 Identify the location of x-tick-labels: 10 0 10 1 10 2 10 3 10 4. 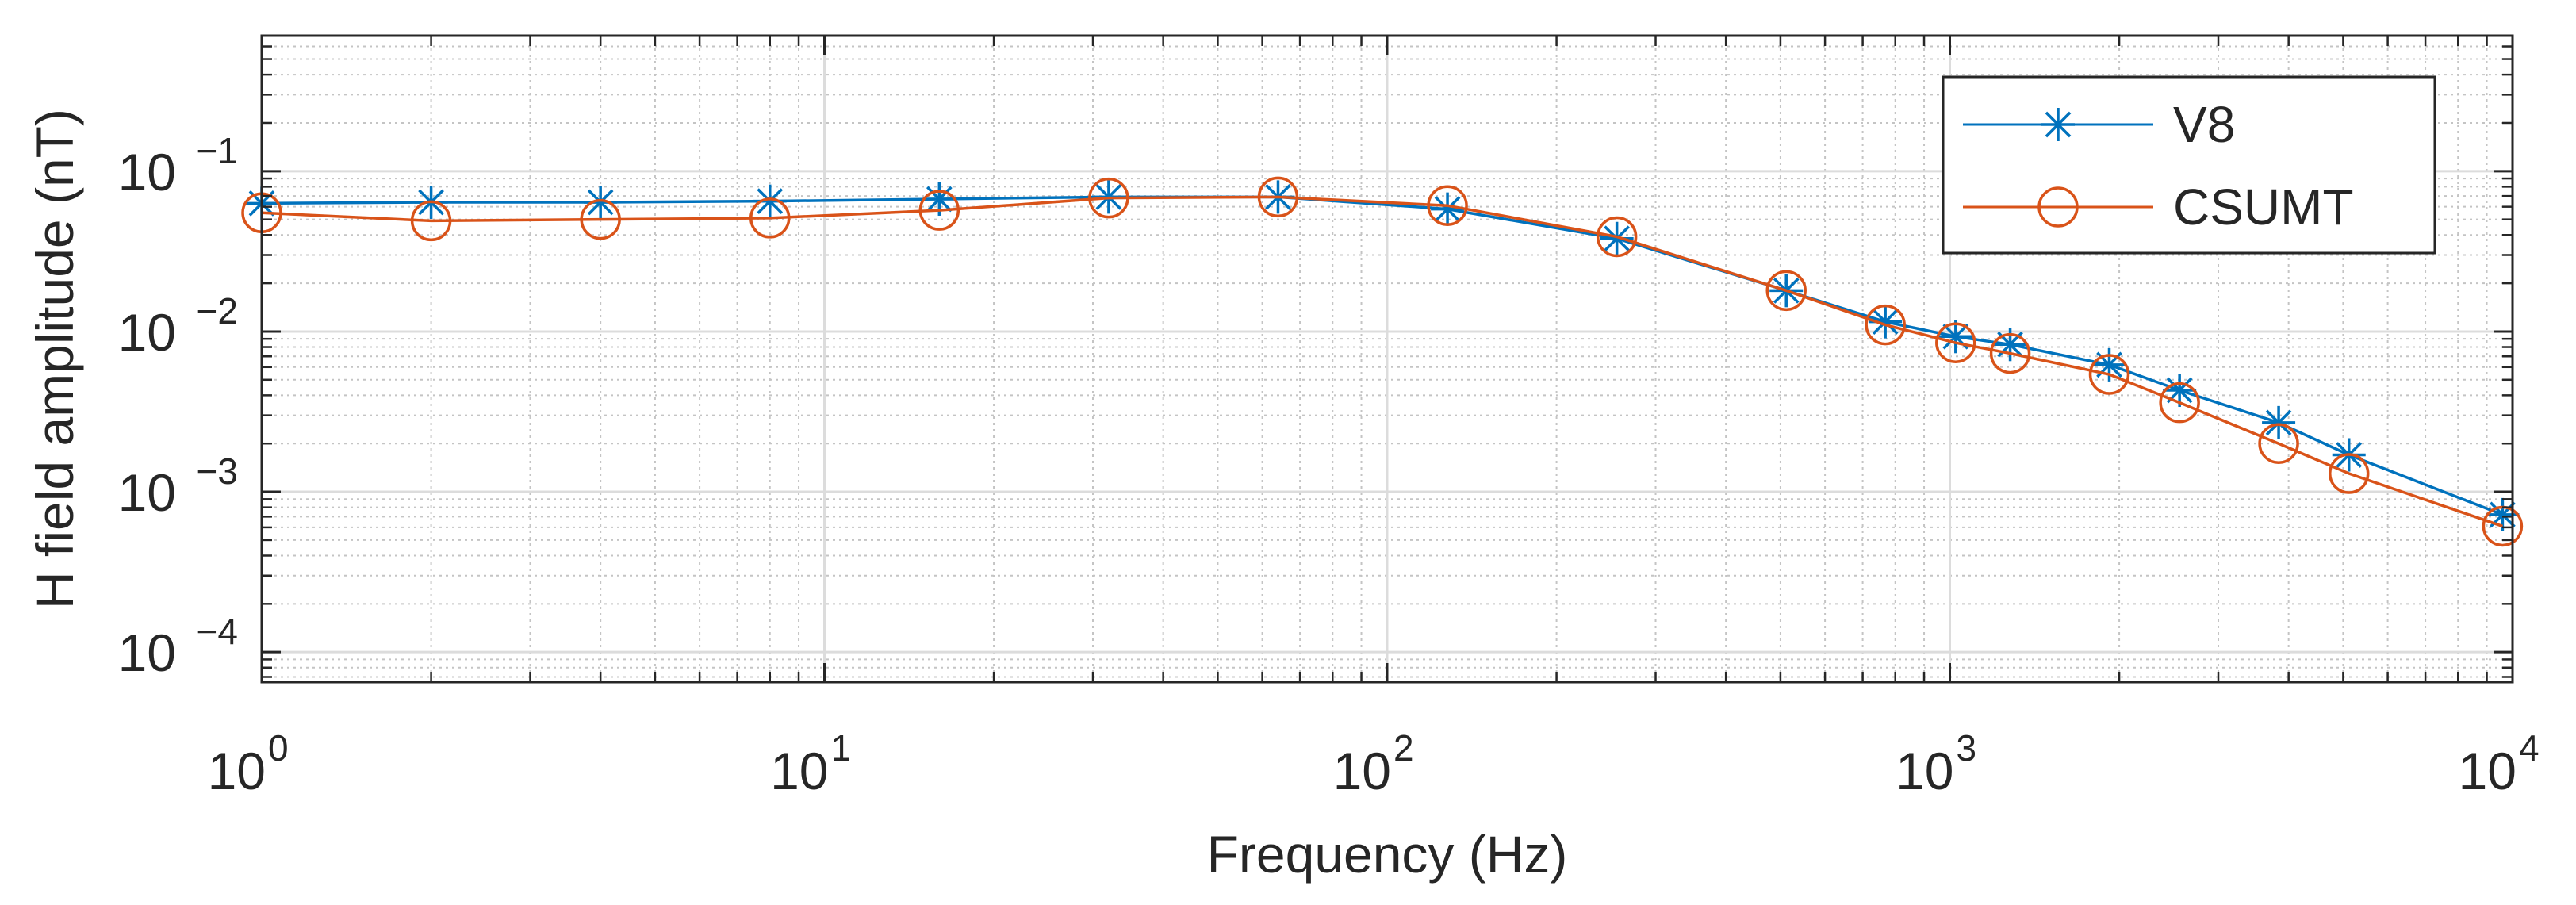
(1374, 763).